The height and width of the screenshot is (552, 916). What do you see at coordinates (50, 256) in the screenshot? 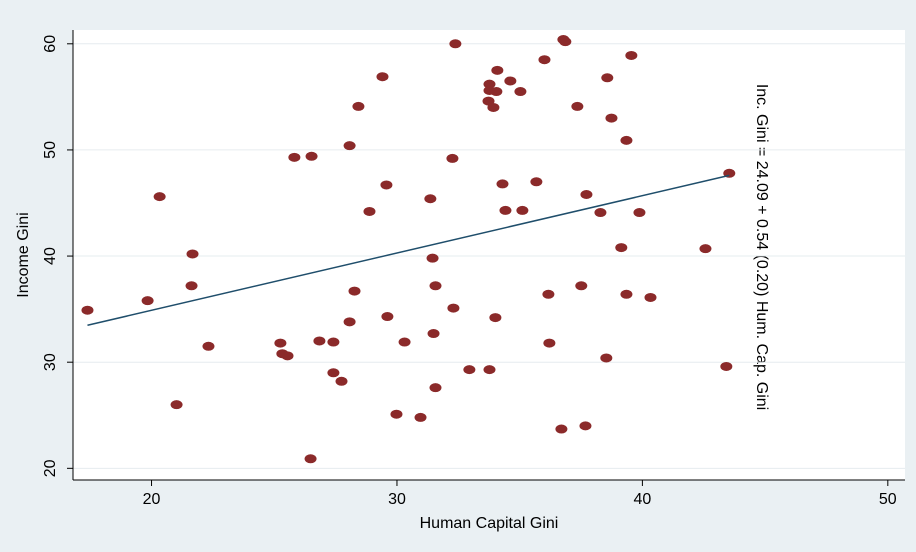
I see `y-tick-label: 40` at bounding box center [50, 256].